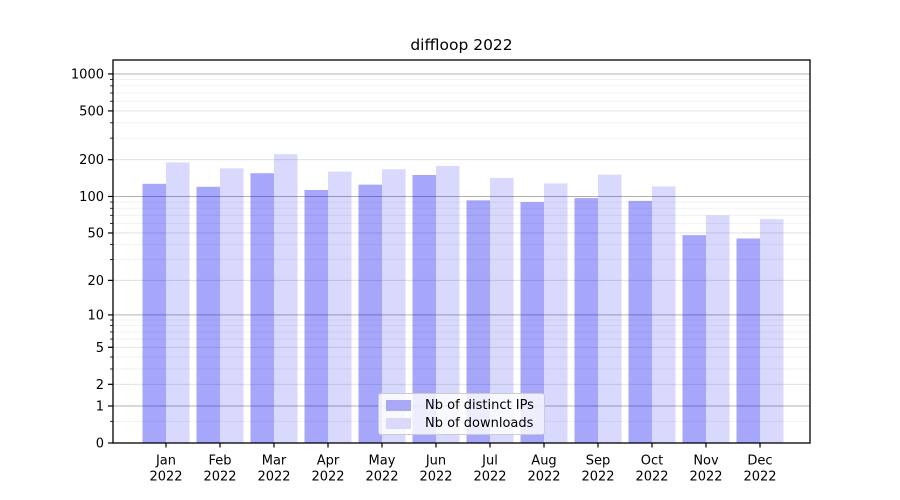 This screenshot has height=500, width=900. Describe the element at coordinates (748, 340) in the screenshot. I see `bar-ips-dec` at that location.